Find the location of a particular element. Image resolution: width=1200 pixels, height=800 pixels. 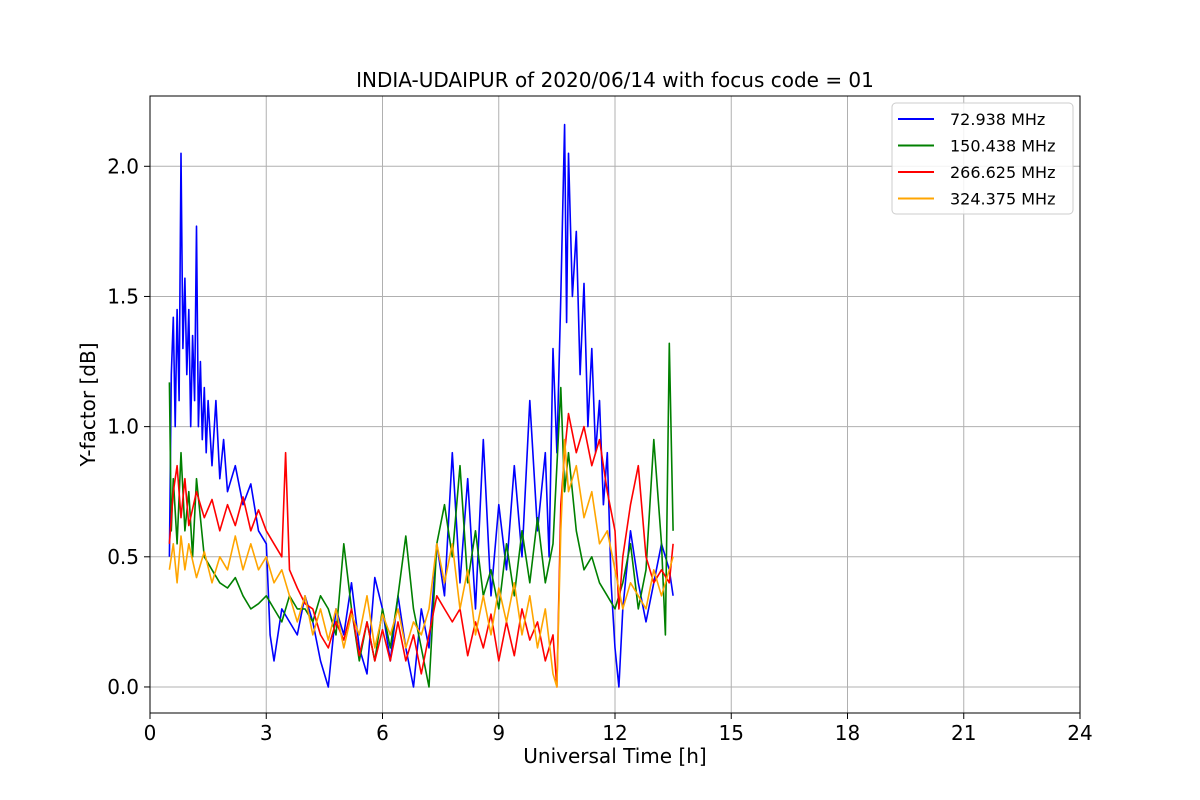

x-tick-label: 9 is located at coordinates (498, 733).